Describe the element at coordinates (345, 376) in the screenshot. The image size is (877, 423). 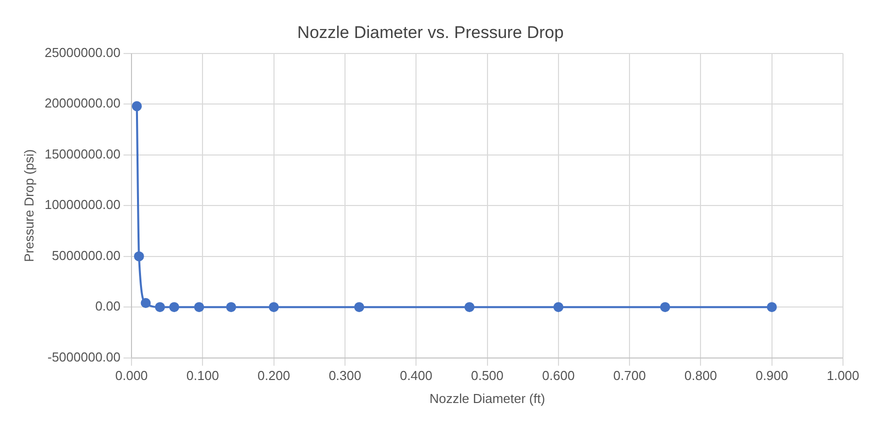
I see `x-tick-label: 0.300` at that location.